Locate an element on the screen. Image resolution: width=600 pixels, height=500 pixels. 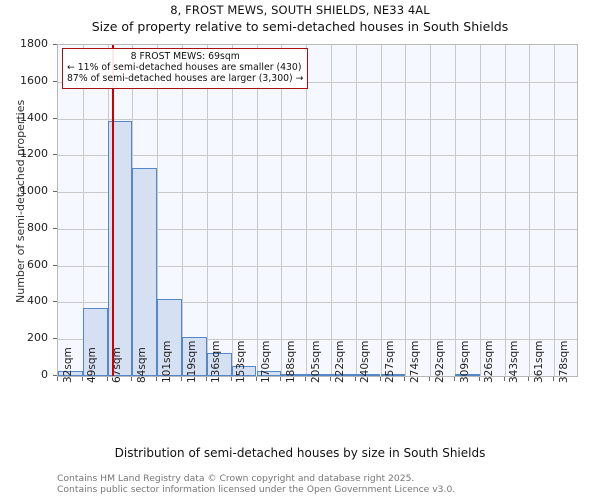
property-marker-line is located at coordinates (113, 210).